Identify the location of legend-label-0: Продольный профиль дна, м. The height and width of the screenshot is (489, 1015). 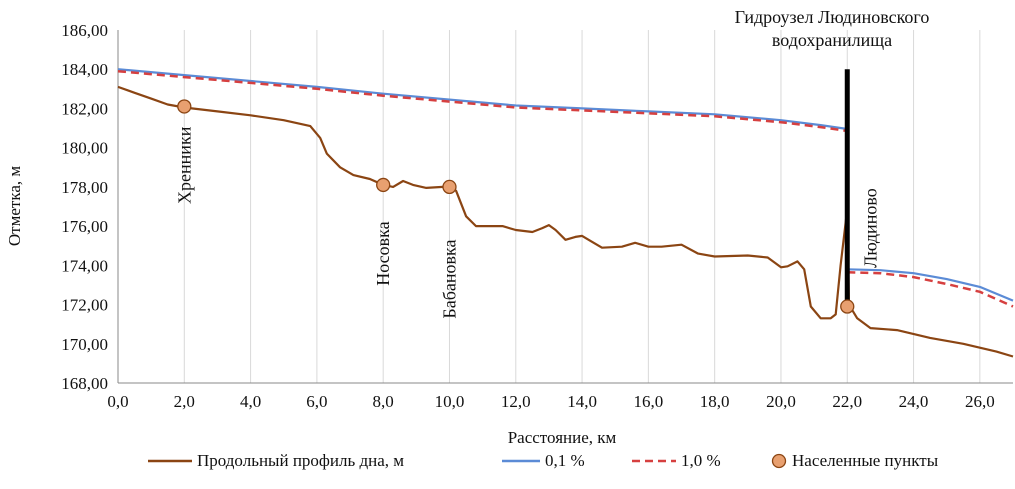
(300, 460).